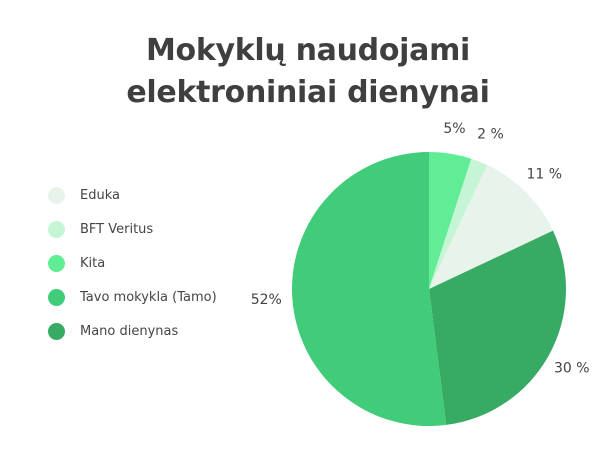 The image size is (616, 460). I want to click on legend-label-eduka: Eduka, so click(100, 195).